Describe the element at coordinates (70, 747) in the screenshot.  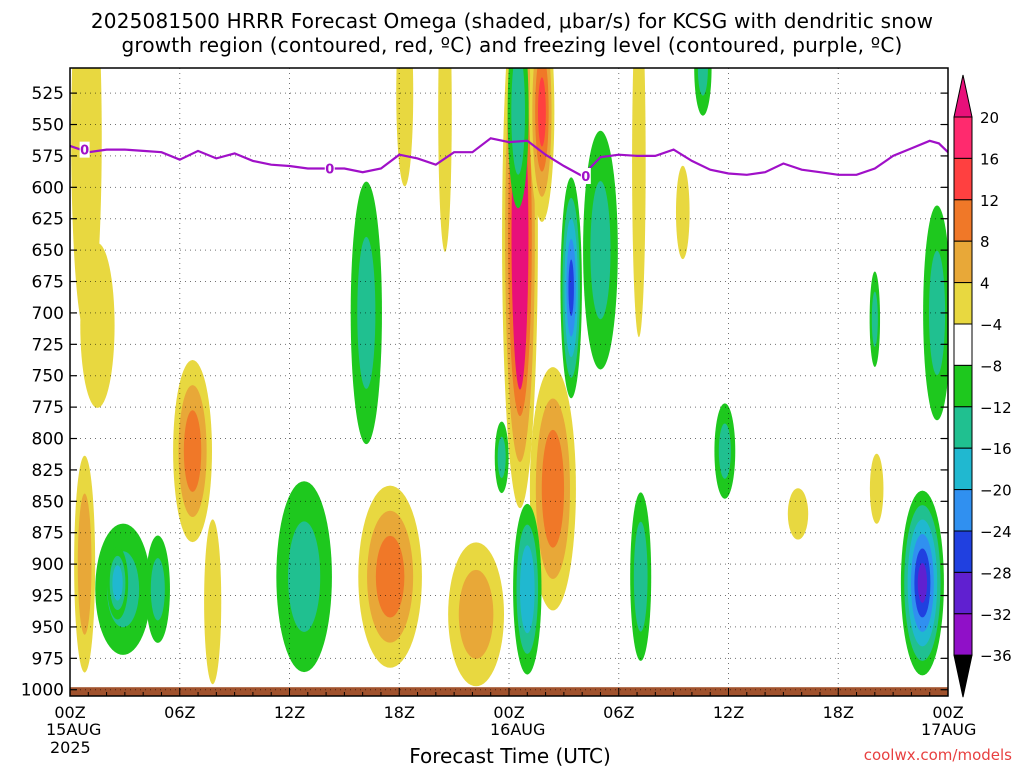
I see `start-year-label: 2025` at that location.